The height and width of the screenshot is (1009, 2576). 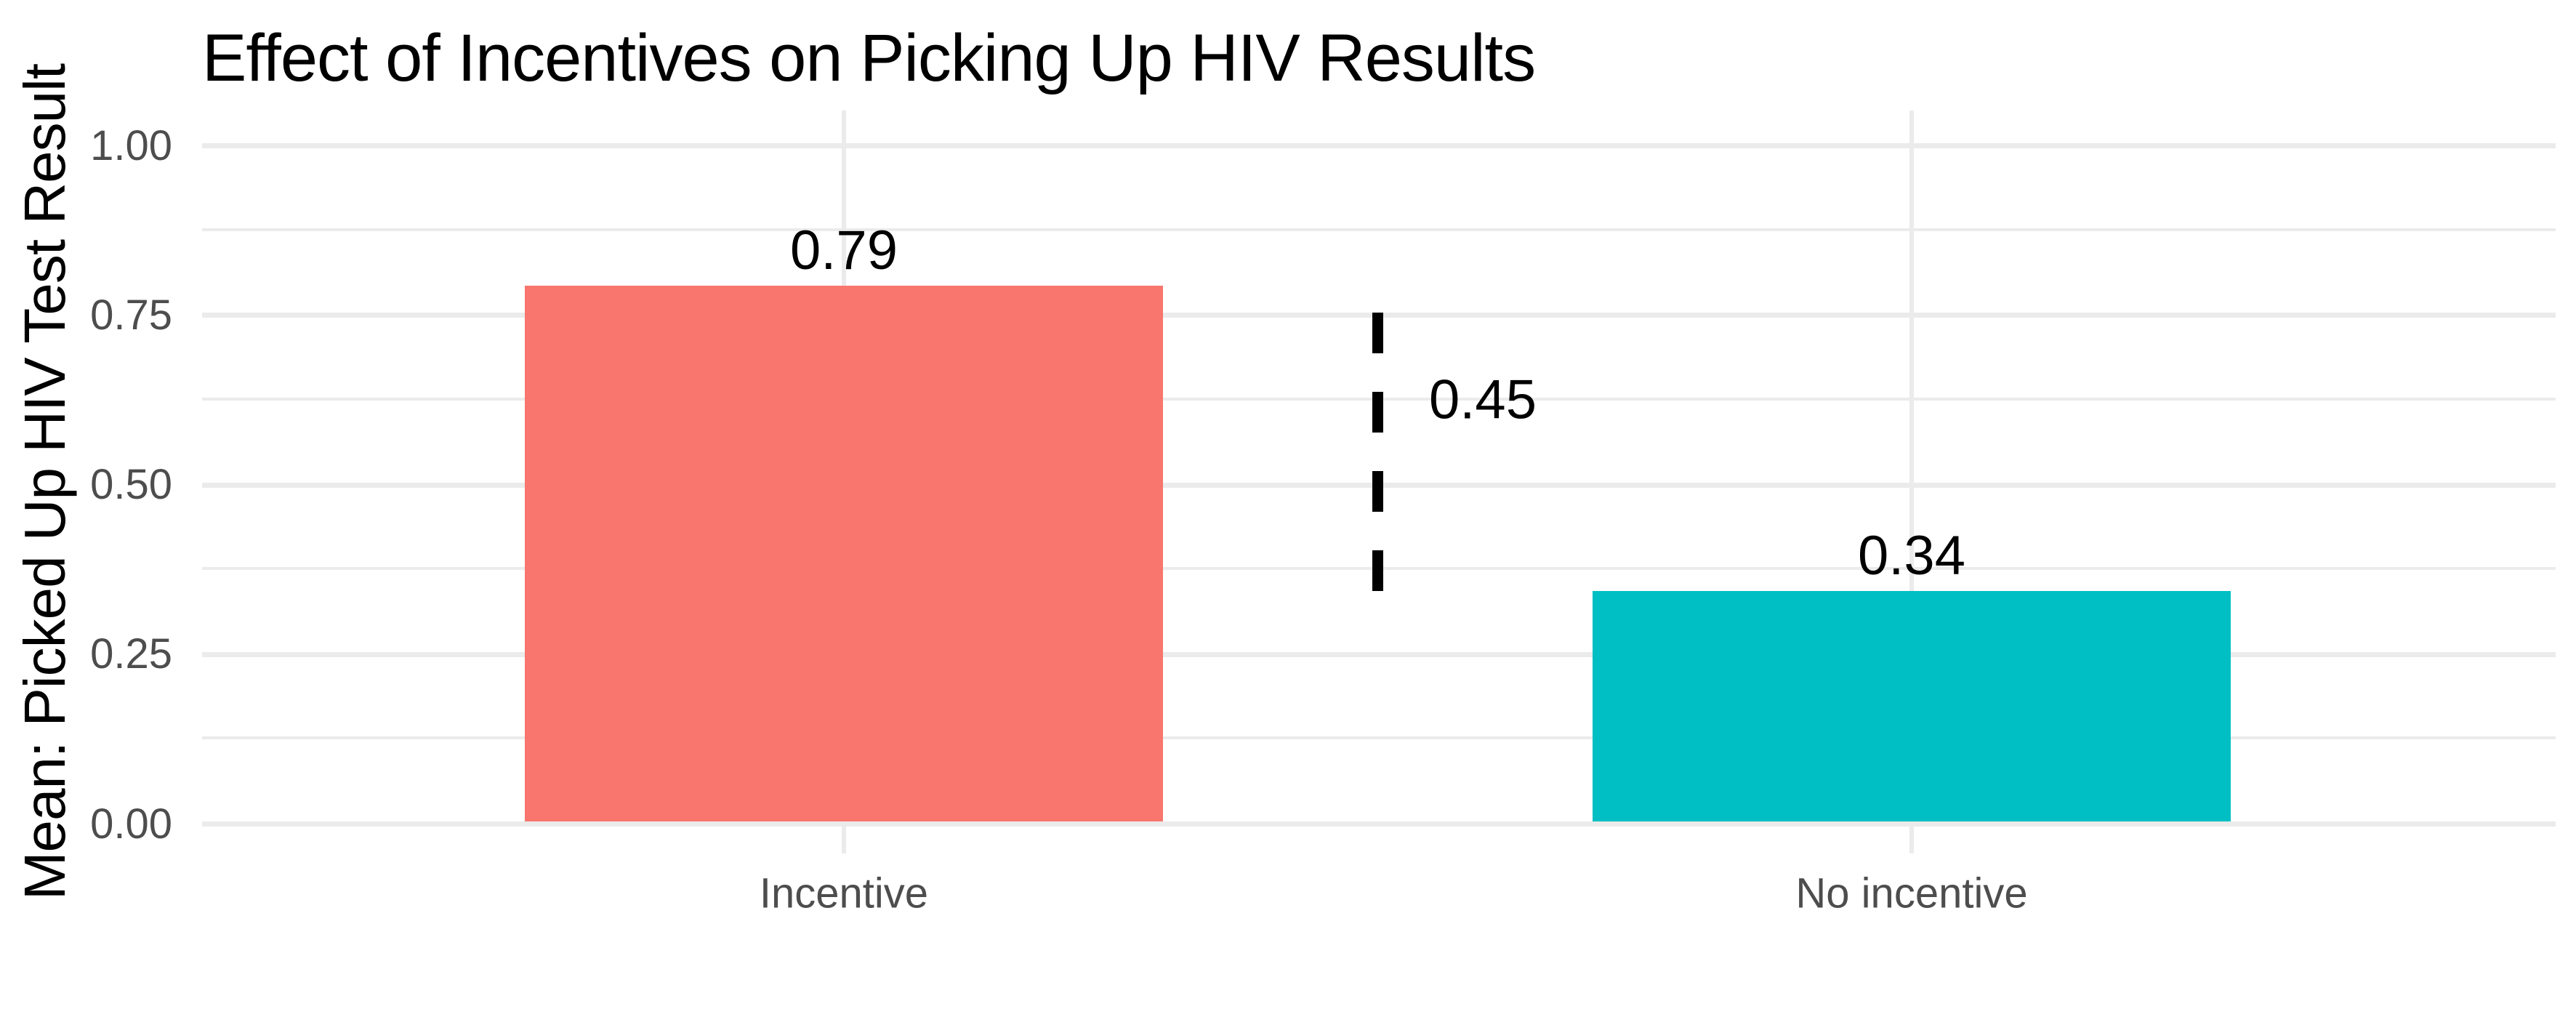 What do you see at coordinates (131, 315) in the screenshot?
I see `y-axis-tick-label: 0.75` at bounding box center [131, 315].